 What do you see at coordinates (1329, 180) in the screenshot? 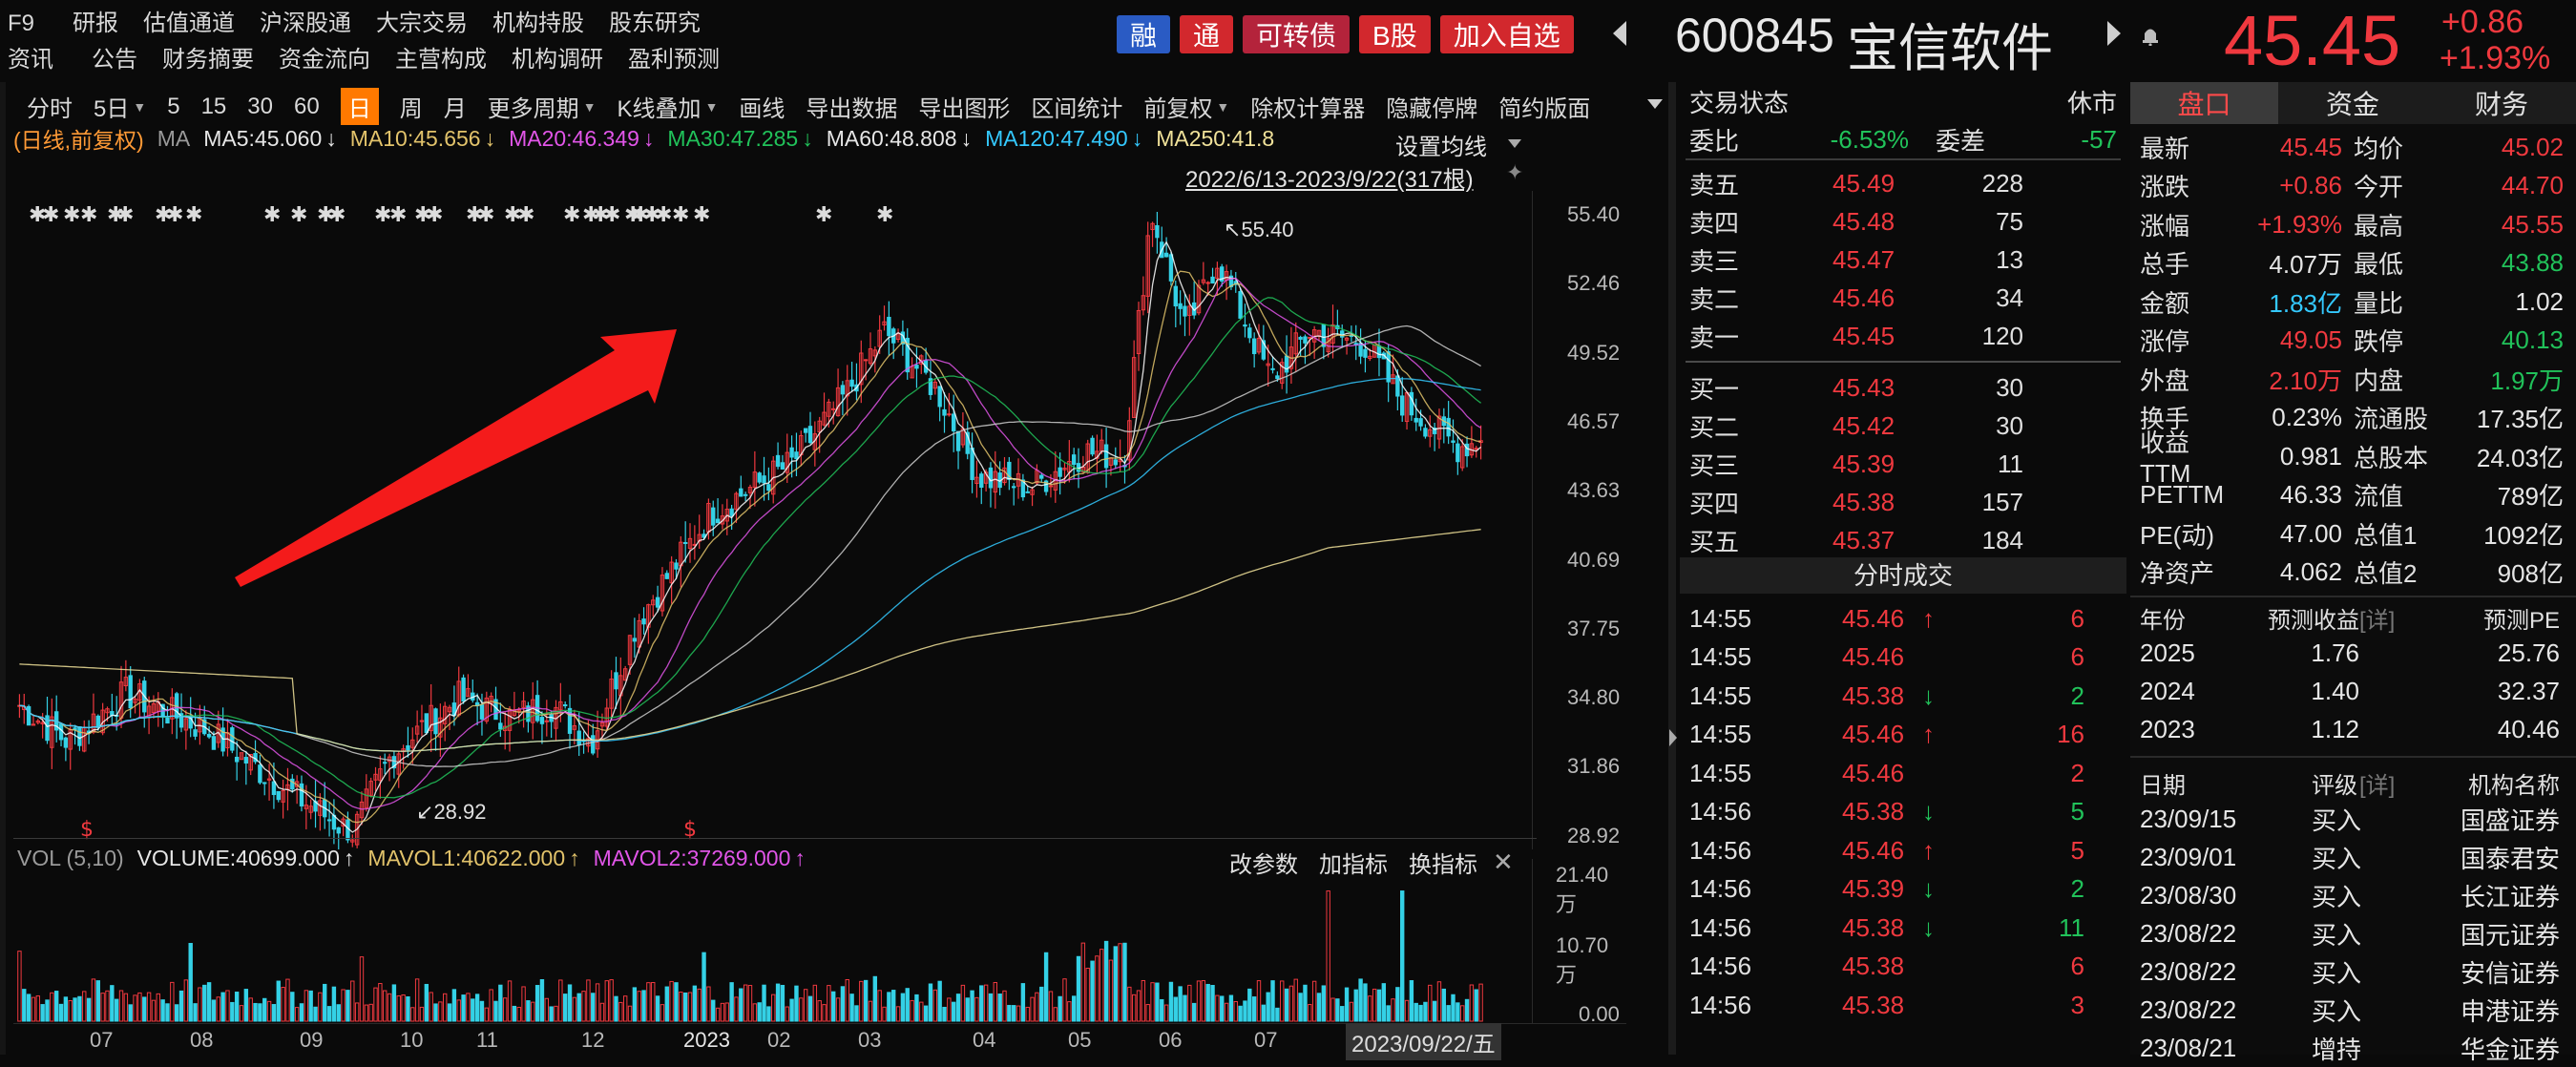
I see `date-range-label: 2022/6/13-2023/9/22(317根)` at bounding box center [1329, 180].